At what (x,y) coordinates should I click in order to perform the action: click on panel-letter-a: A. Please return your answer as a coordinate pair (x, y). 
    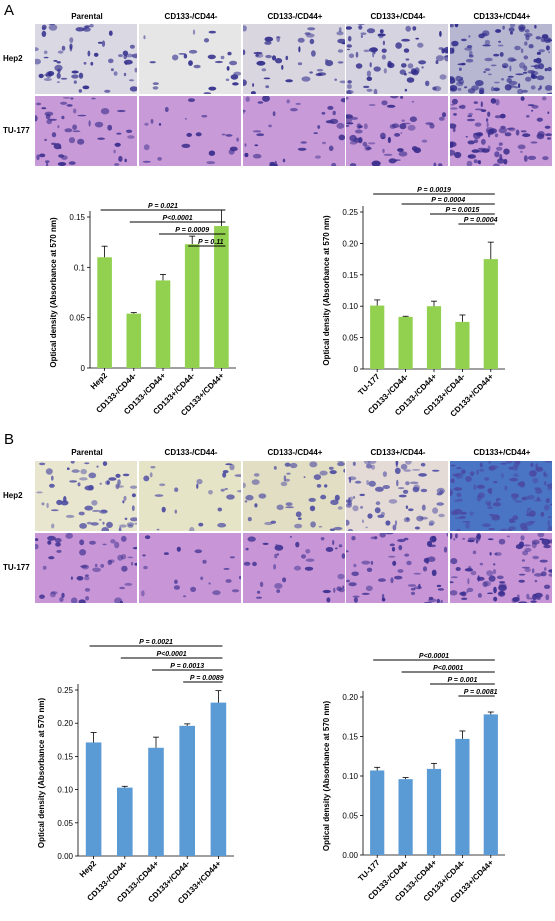
    Looking at the image, I should click on (9, 10).